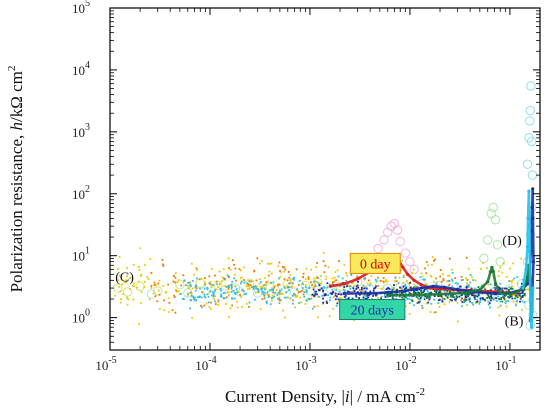  What do you see at coordinates (105, 364) in the screenshot?
I see `x-tick-label-0: 10-5` at bounding box center [105, 364].